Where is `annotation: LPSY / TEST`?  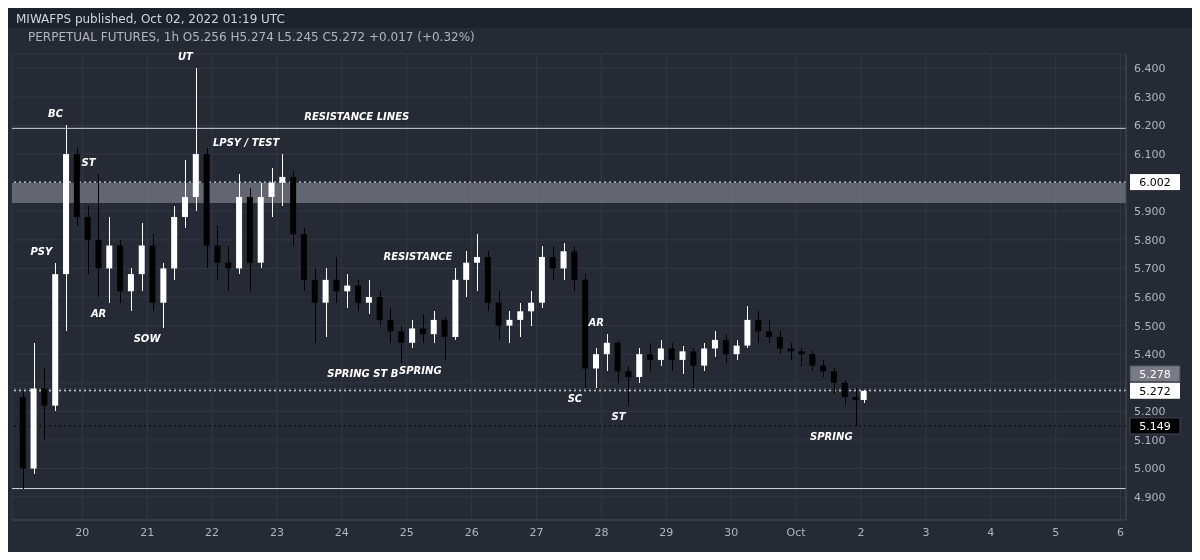 annotation: LPSY / TEST is located at coordinates (246, 143).